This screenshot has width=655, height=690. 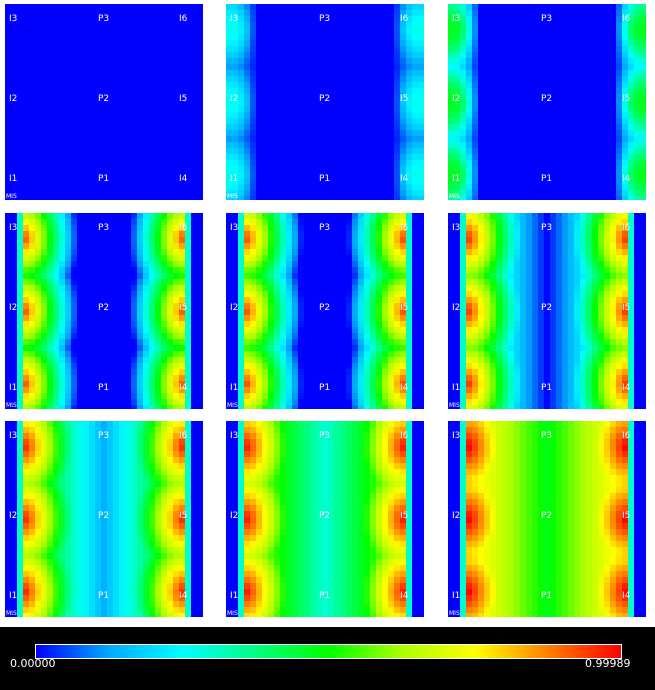 What do you see at coordinates (608, 663) in the screenshot?
I see `colorbar-max-label: 0.99989` at bounding box center [608, 663].